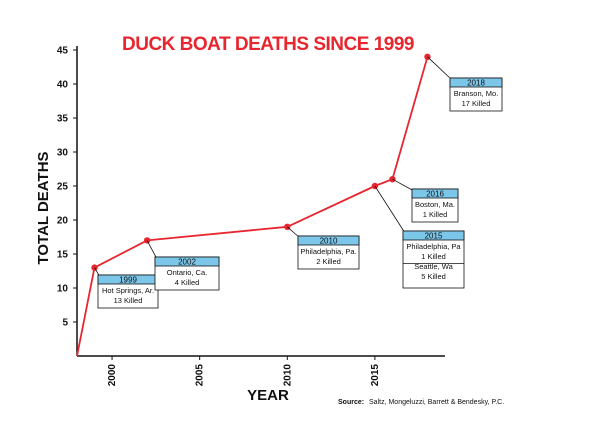 The width and height of the screenshot is (596, 421). I want to click on y-tick-label: 15, so click(63, 255).